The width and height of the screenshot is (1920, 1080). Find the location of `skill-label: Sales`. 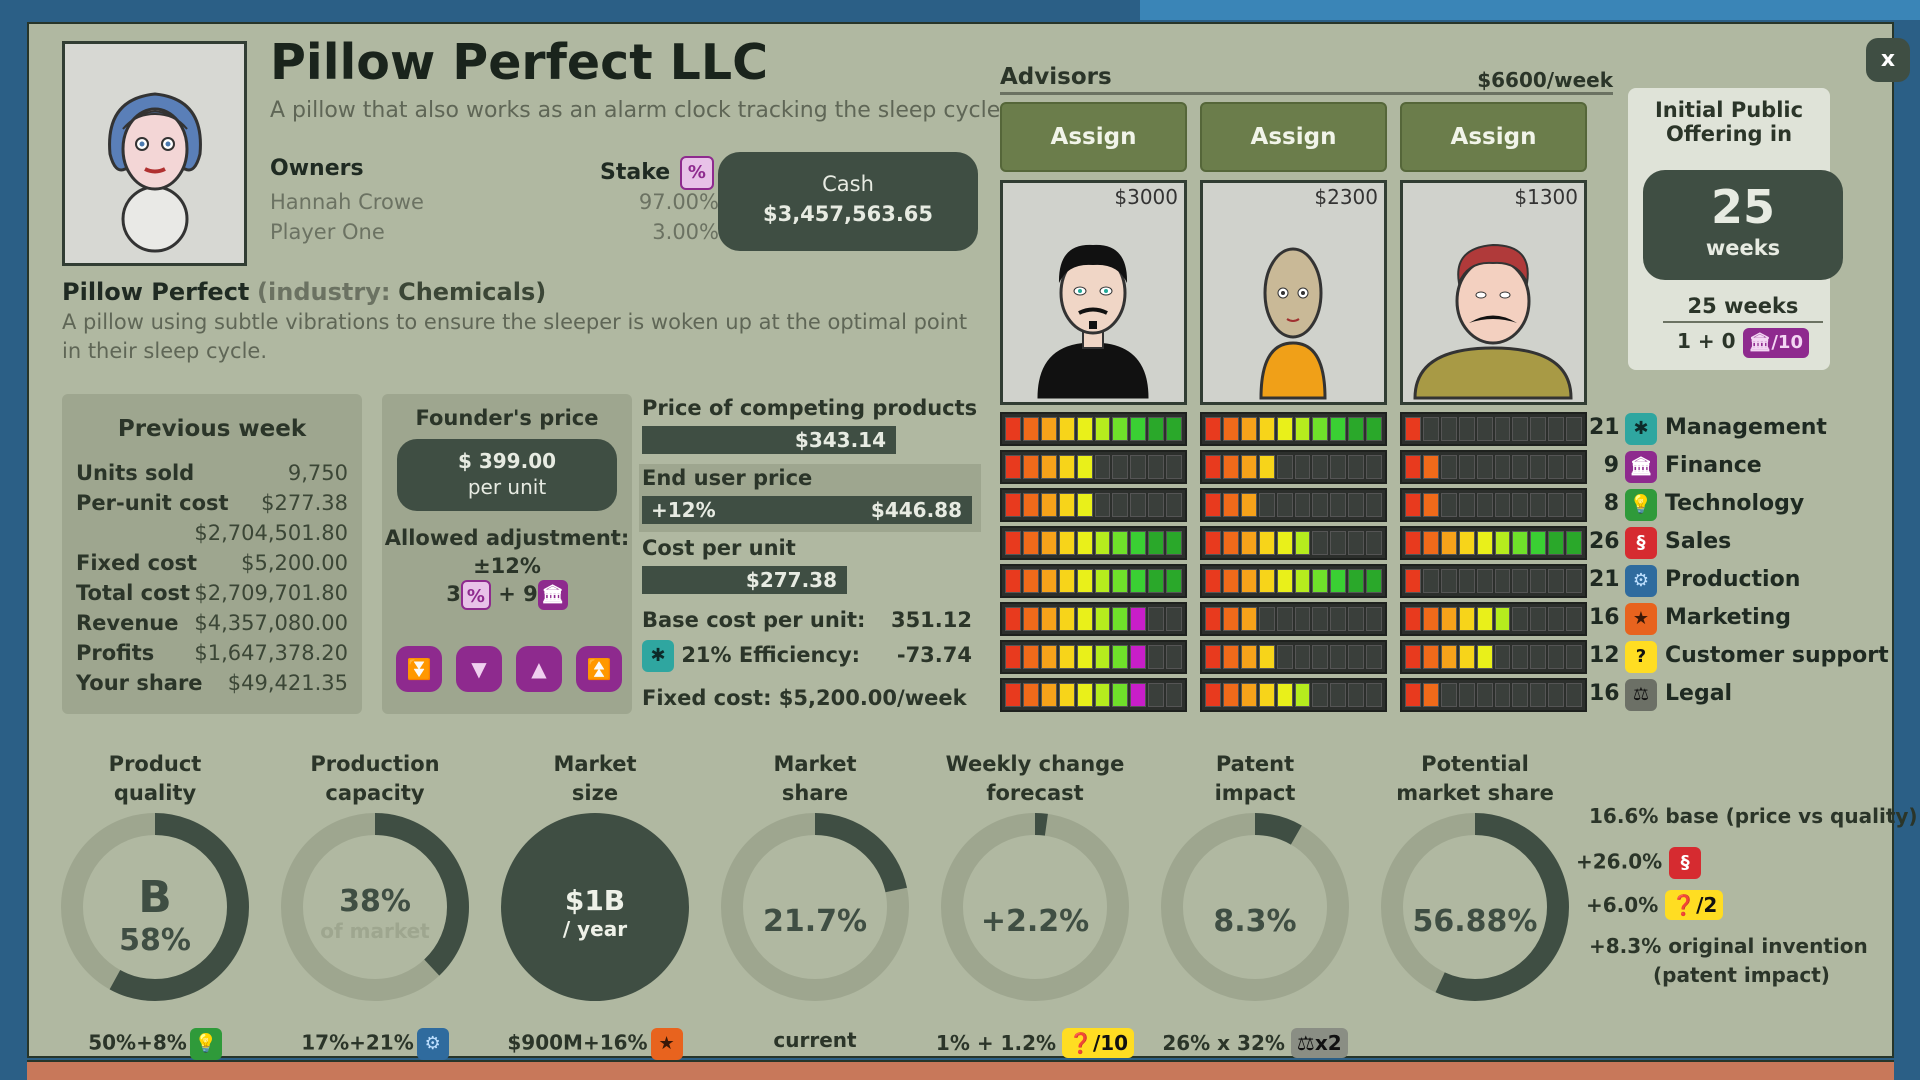

skill-label: Sales is located at coordinates (1698, 541).